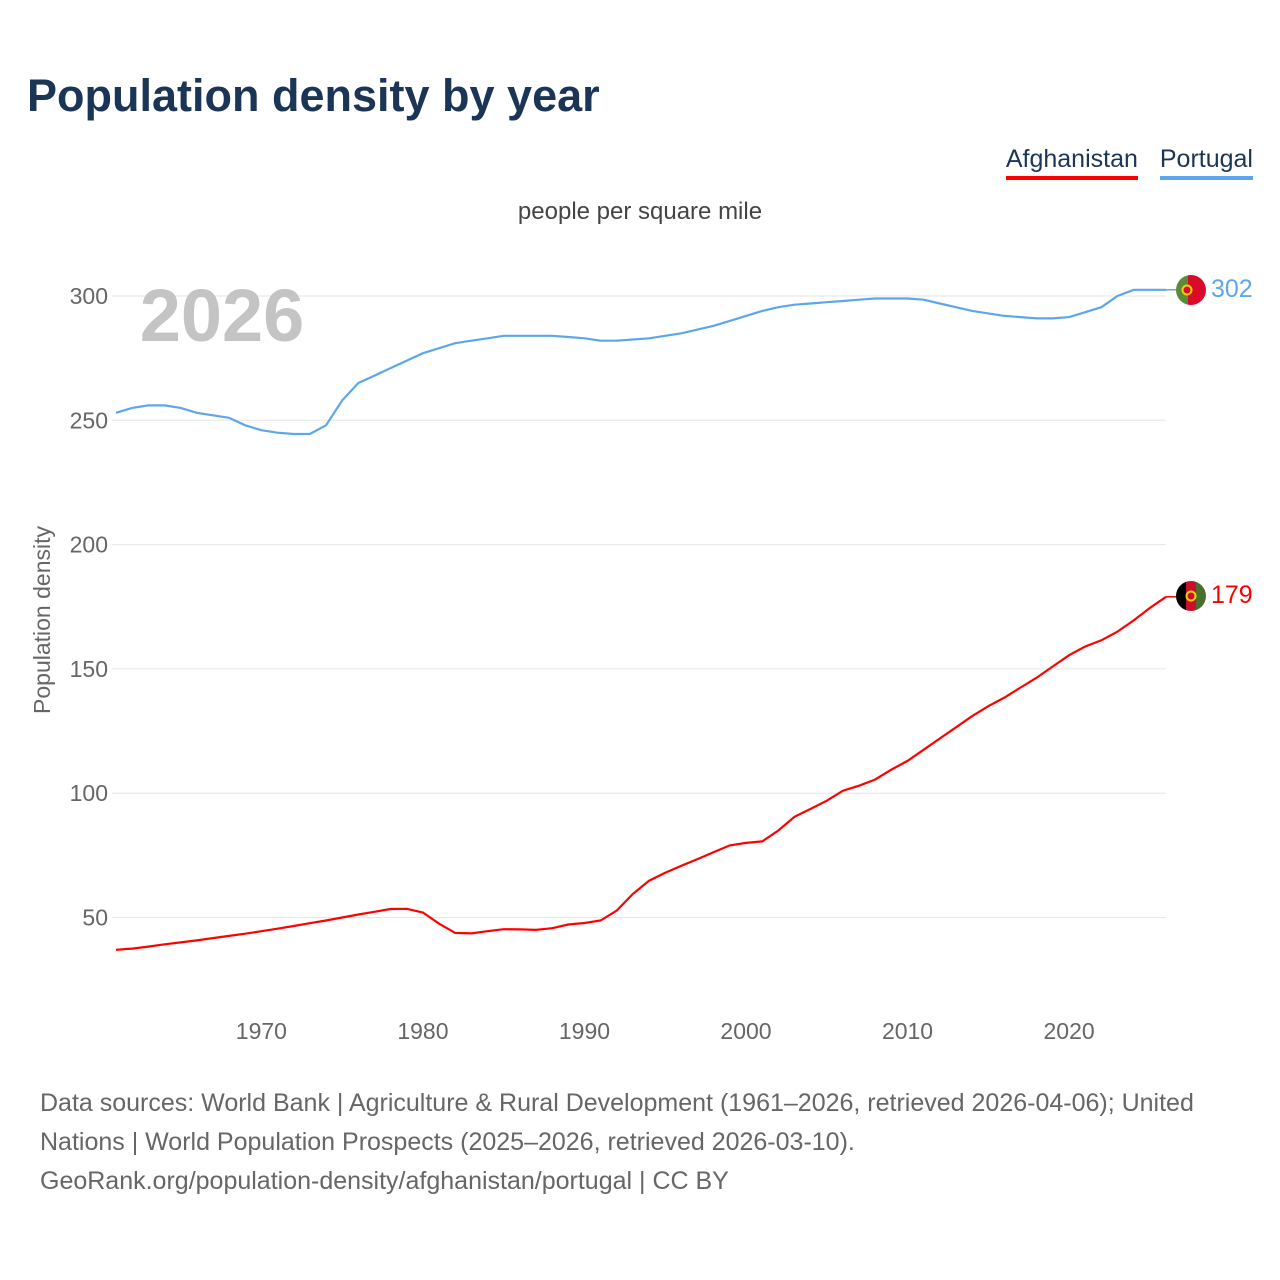 This screenshot has width=1280, height=1280. What do you see at coordinates (1068, 1031) in the screenshot?
I see `x-tick-label: 2020` at bounding box center [1068, 1031].